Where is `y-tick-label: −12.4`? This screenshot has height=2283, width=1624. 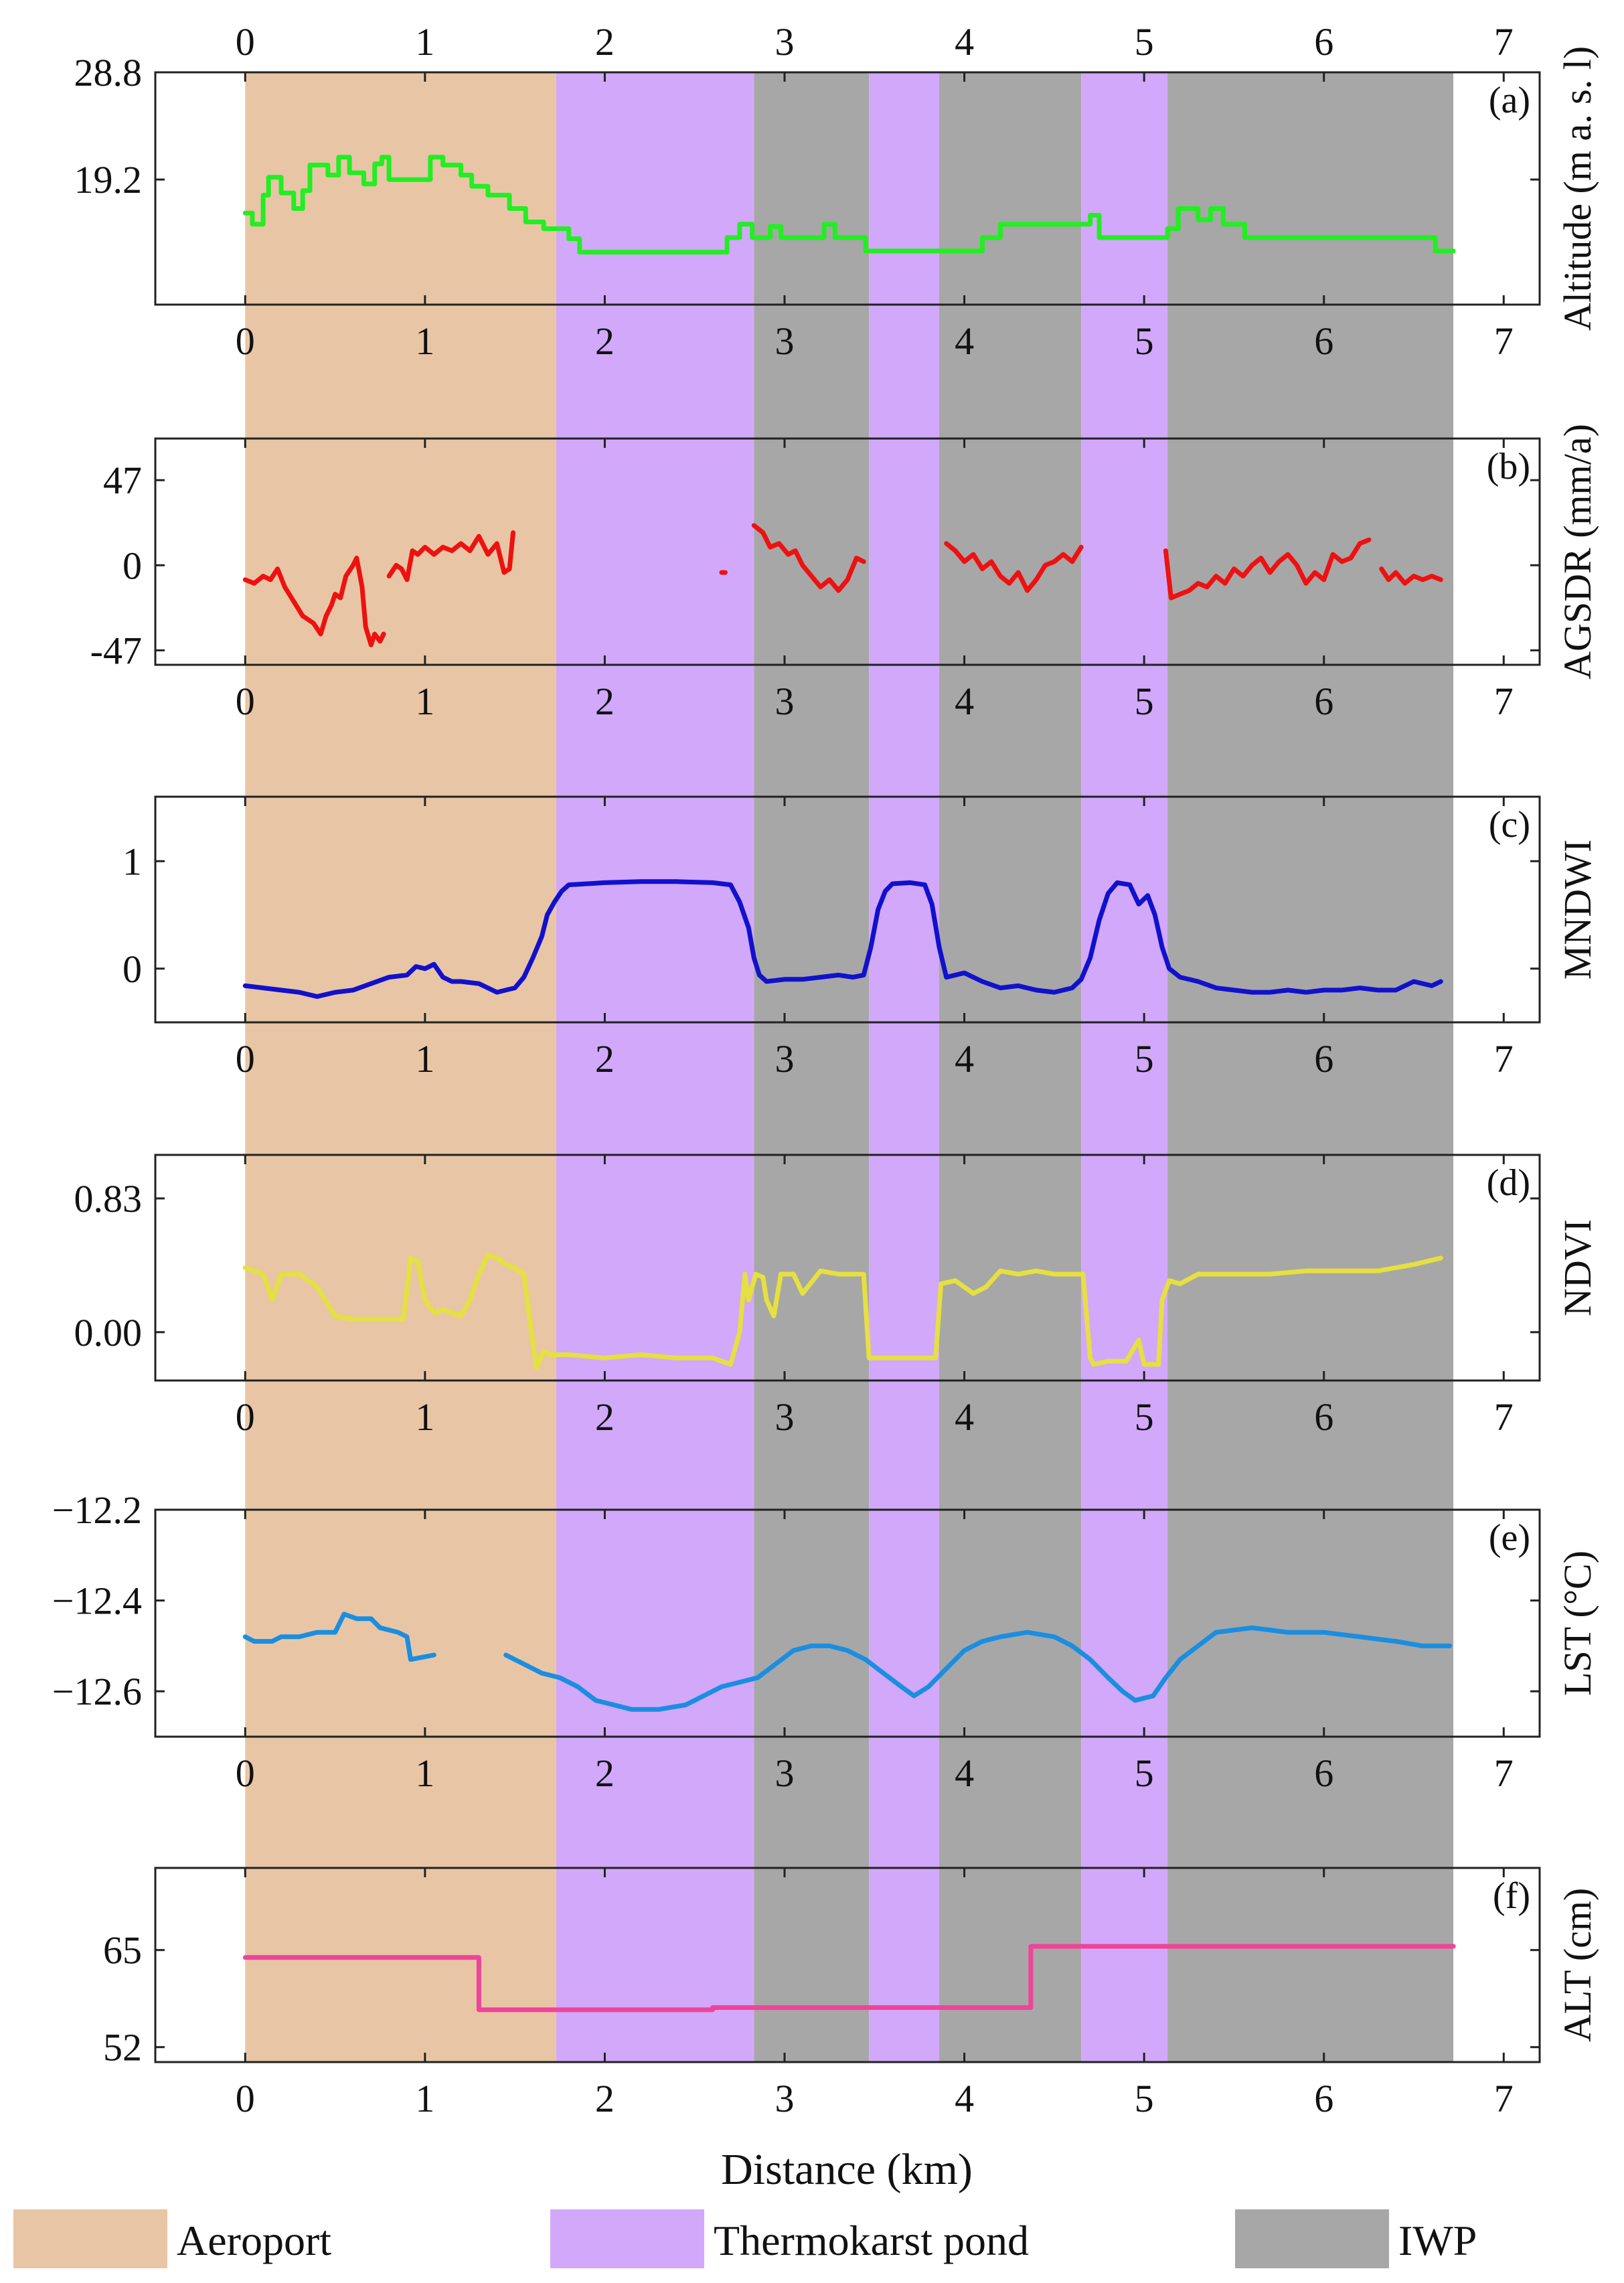 y-tick-label: −12.4 is located at coordinates (97, 1601).